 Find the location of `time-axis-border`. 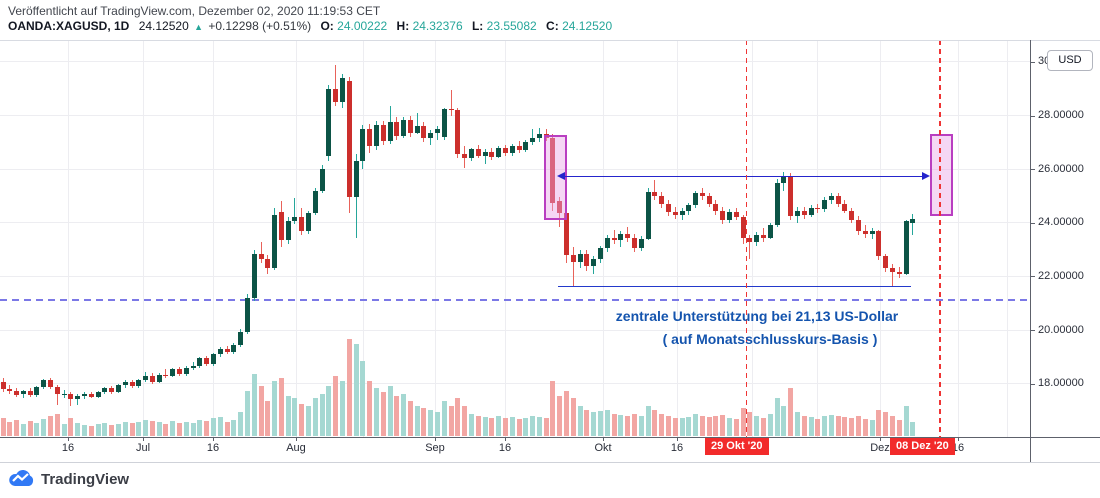

time-axis-border is located at coordinates (550, 437).